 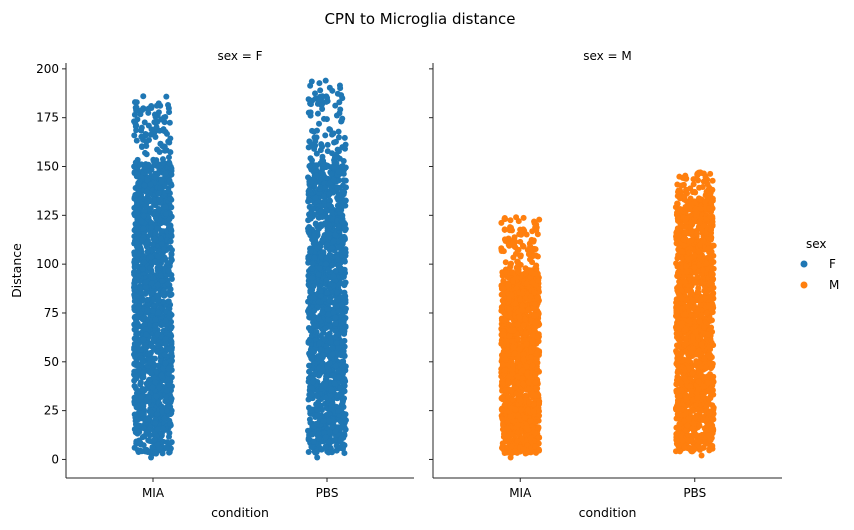 I want to click on y-axis-label: Distance, so click(x=16, y=270).